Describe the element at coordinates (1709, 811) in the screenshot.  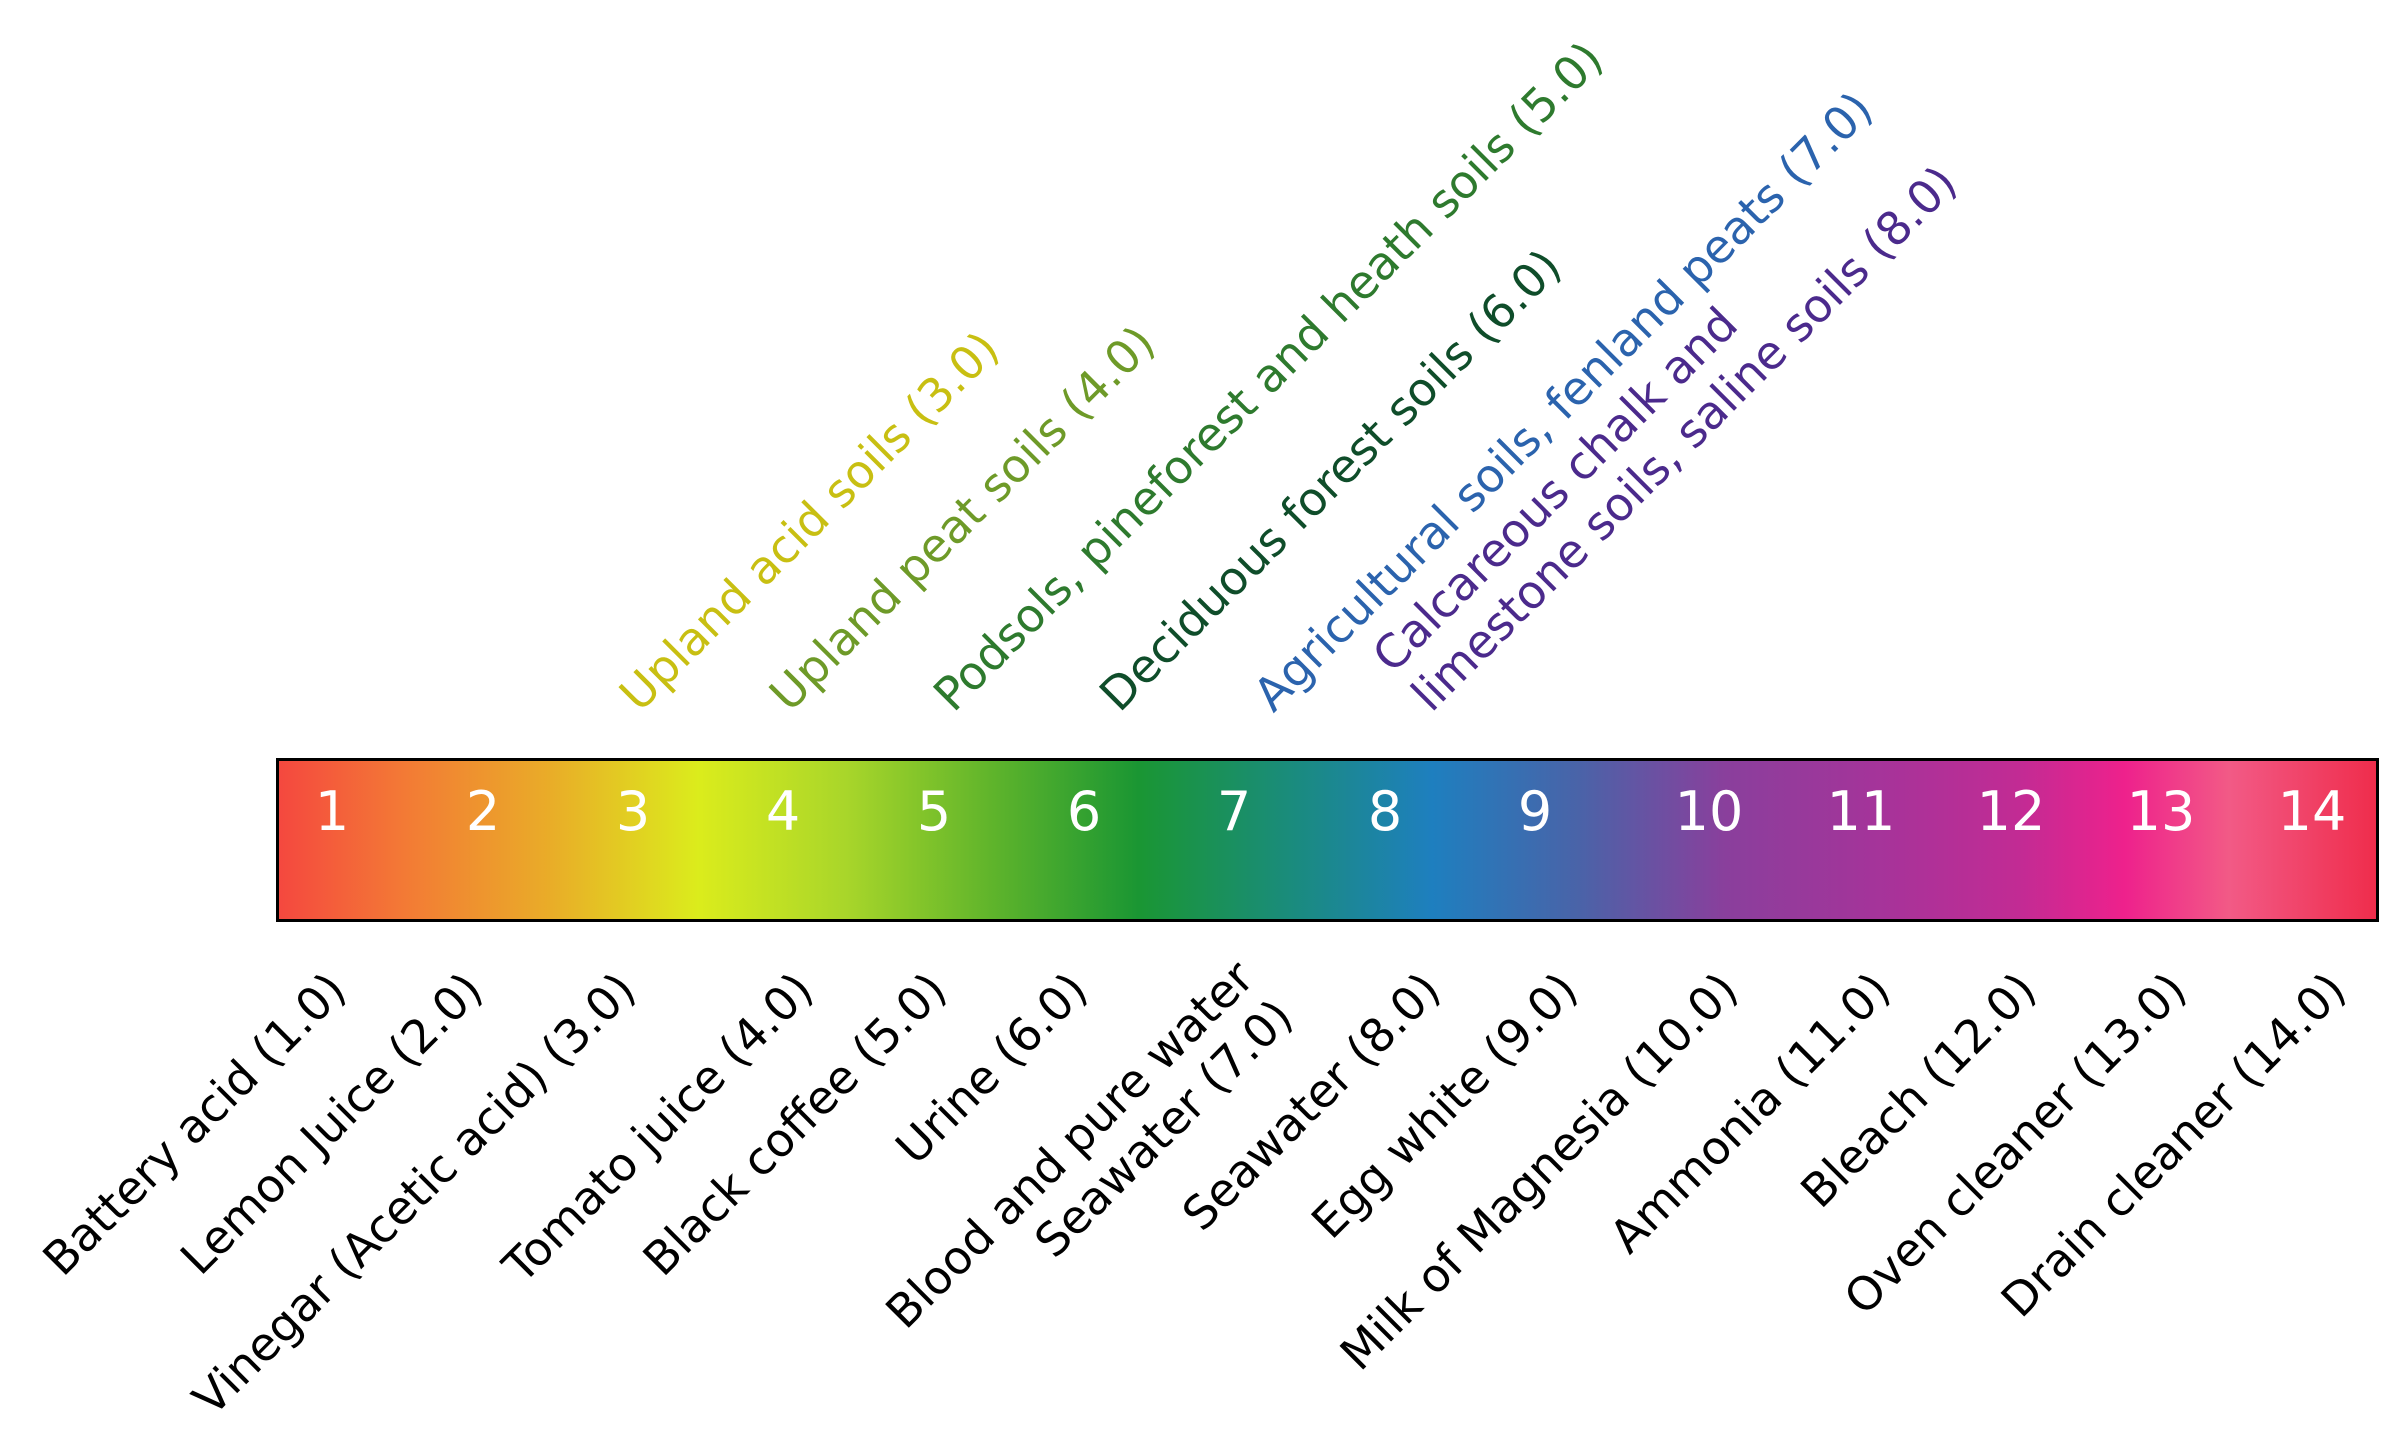
I see `ph-number-10: 10` at that location.